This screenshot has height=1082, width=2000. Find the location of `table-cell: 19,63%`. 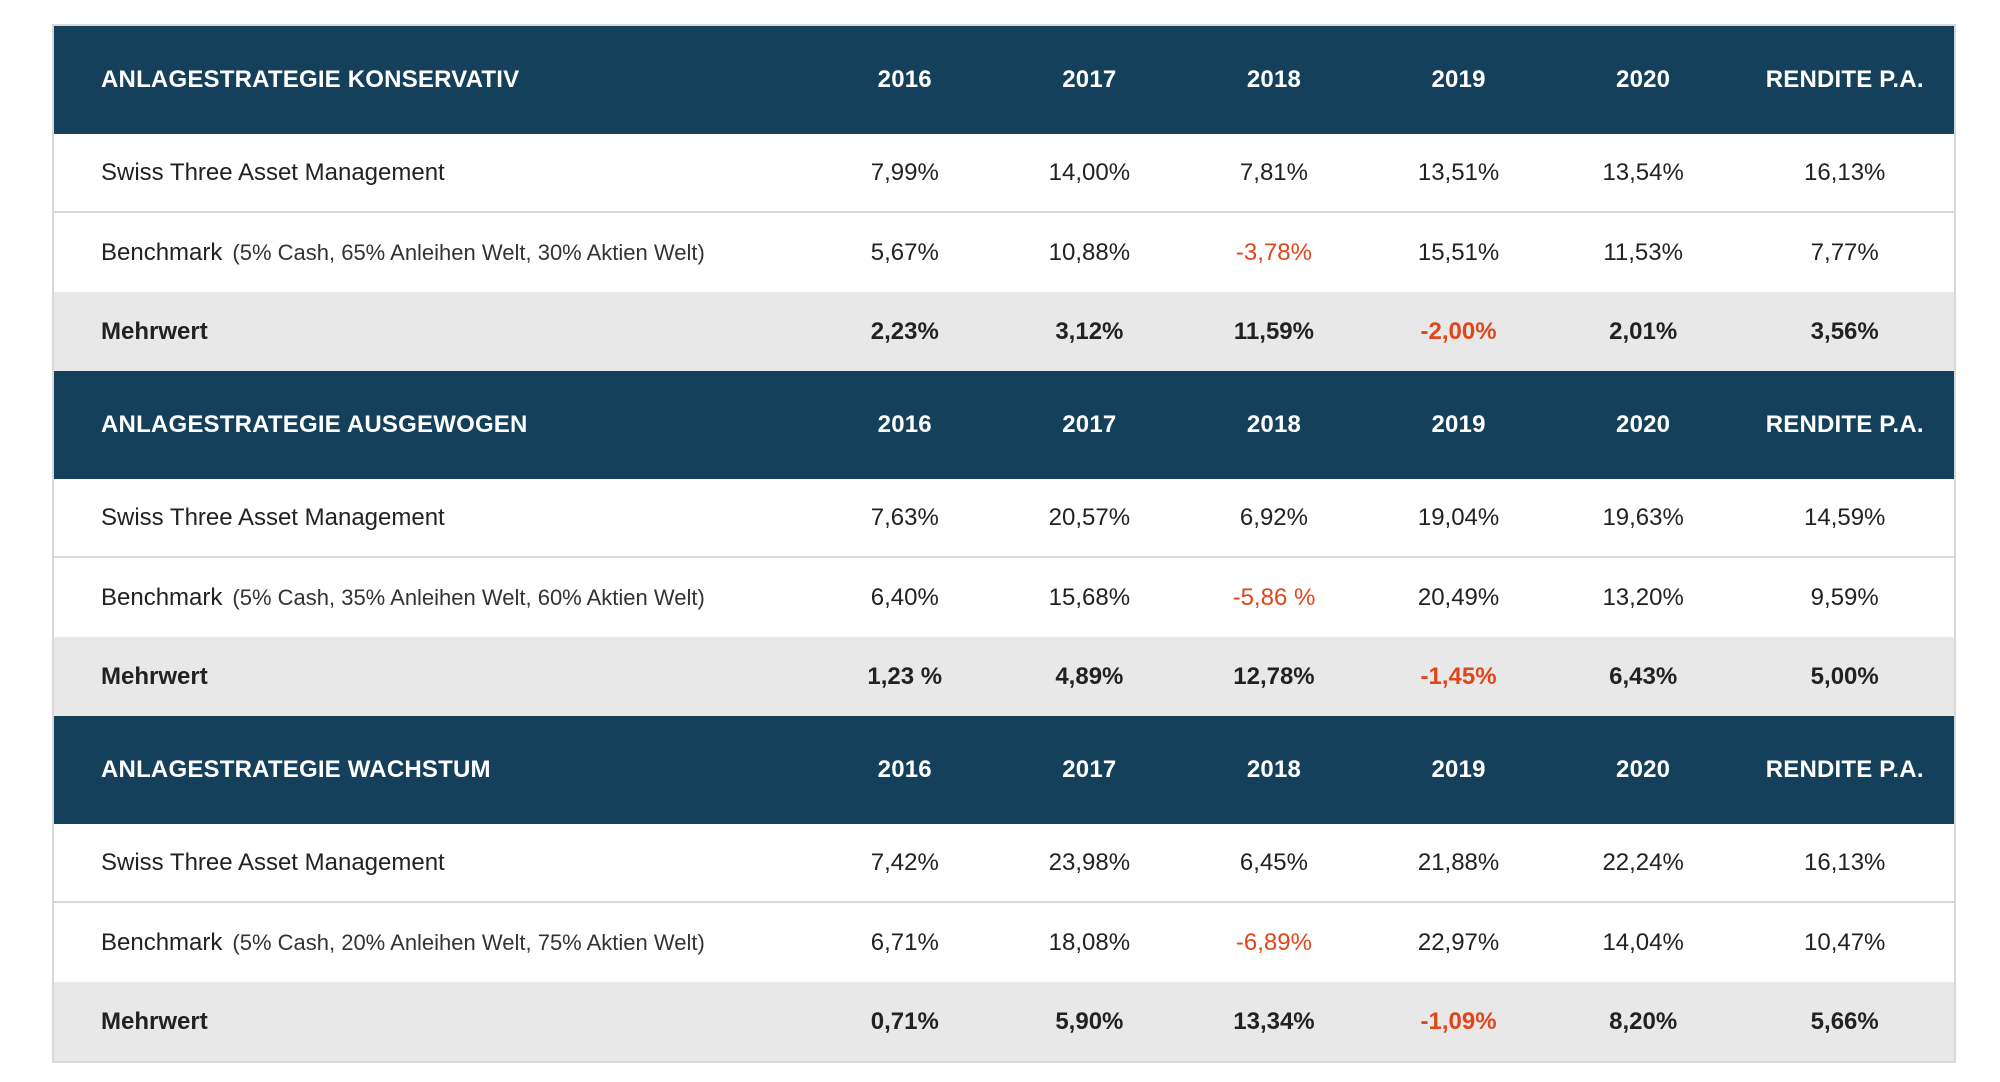

table-cell: 19,63% is located at coordinates (1643, 517).